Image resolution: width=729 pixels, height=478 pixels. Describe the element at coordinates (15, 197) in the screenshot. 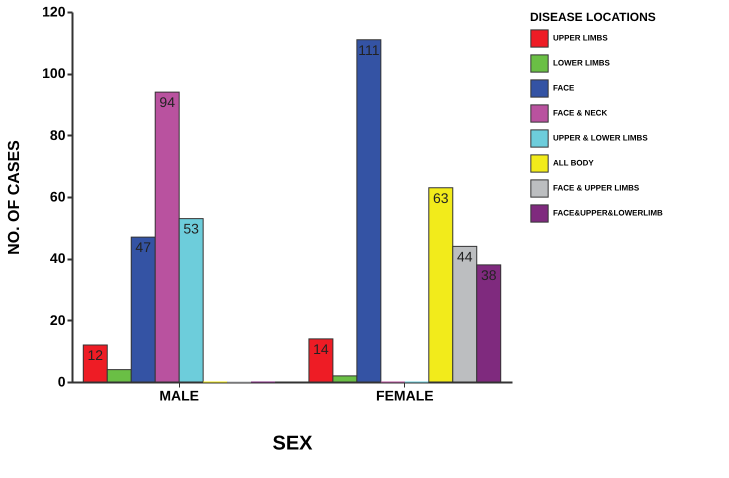

I see `y-axis-title: NO. OF CASES` at that location.